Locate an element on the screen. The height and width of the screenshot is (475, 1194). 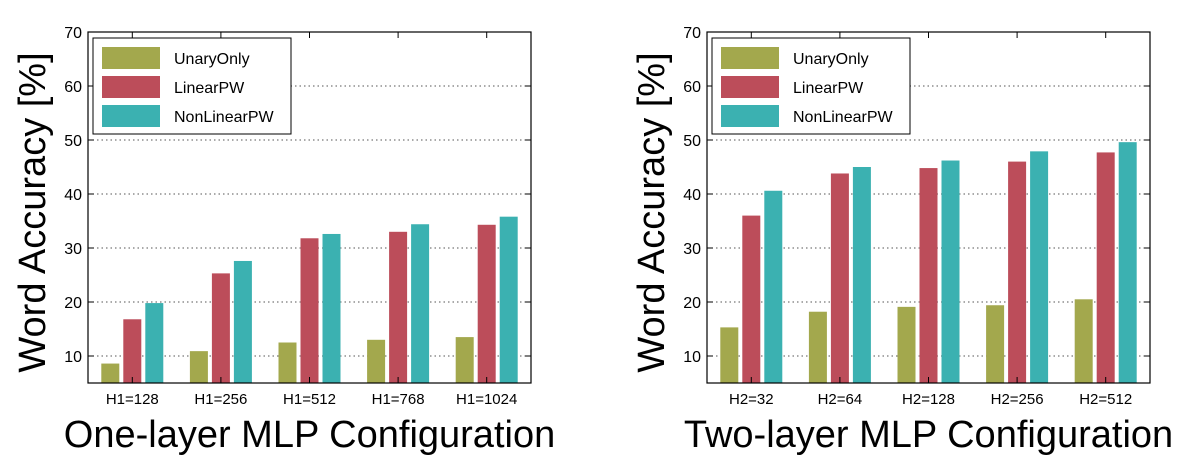
x-tick-label: H2=32 is located at coordinates (751, 399).